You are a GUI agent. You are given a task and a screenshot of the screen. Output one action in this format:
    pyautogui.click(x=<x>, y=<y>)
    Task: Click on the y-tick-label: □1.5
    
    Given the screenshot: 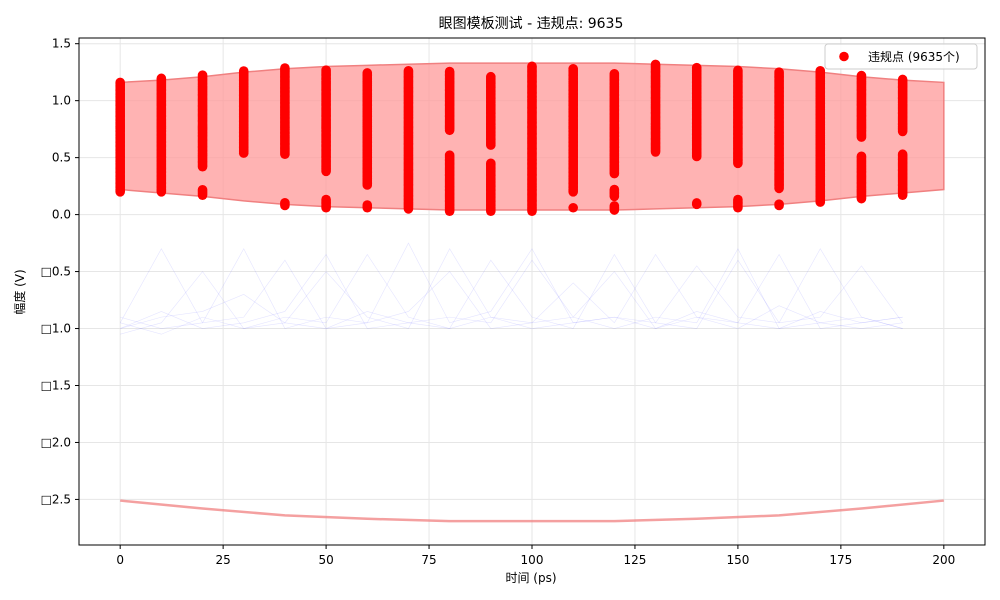 What is the action you would take?
    pyautogui.click(x=56, y=385)
    